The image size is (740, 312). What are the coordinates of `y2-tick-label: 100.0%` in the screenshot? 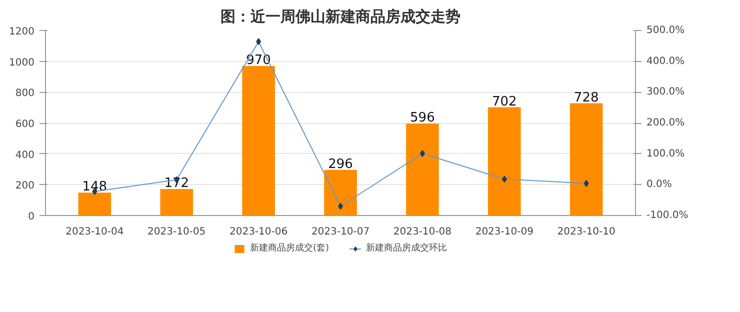 It's located at (665, 154).